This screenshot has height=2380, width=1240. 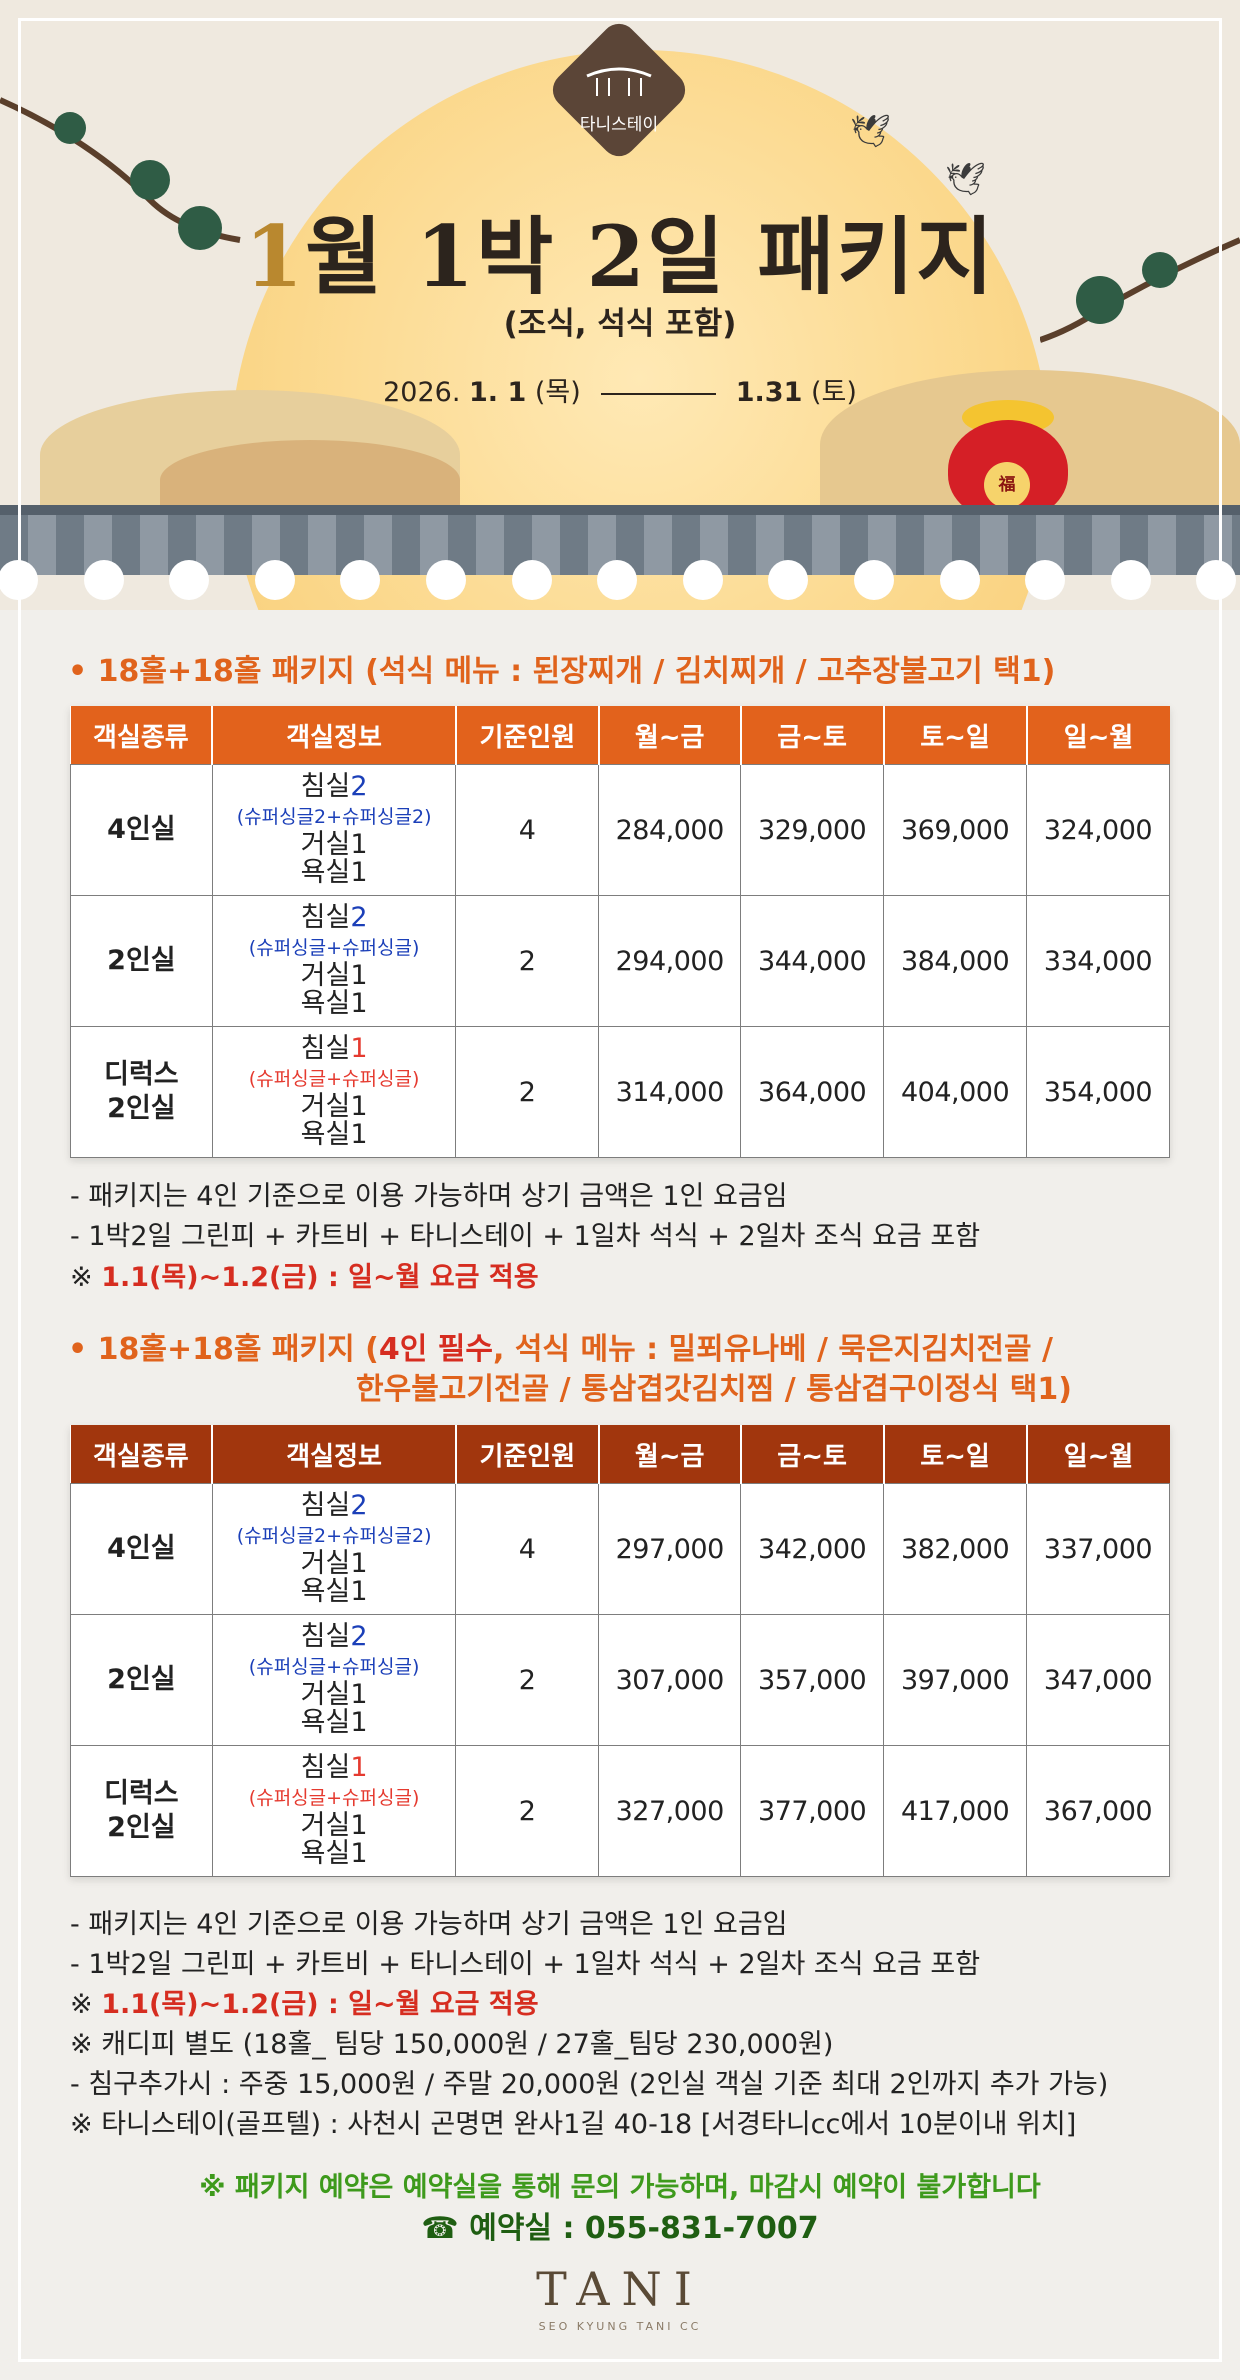 What do you see at coordinates (620, 2289) in the screenshot?
I see `brand-logo: TANI` at bounding box center [620, 2289].